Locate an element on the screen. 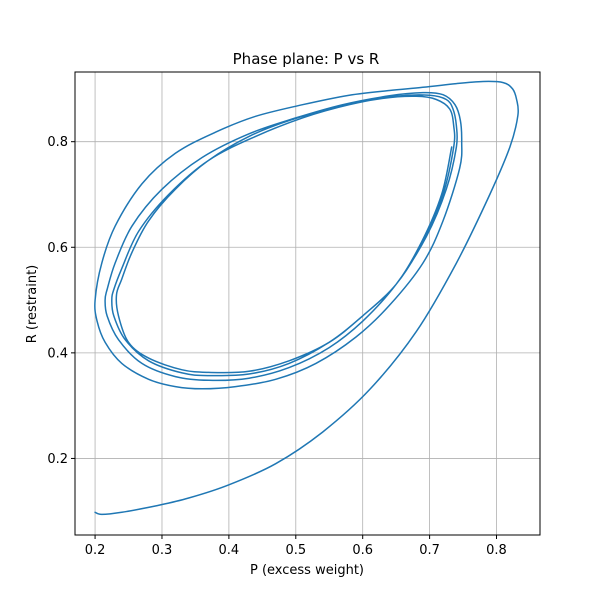  x-tick-label: 0.7 is located at coordinates (429, 550).